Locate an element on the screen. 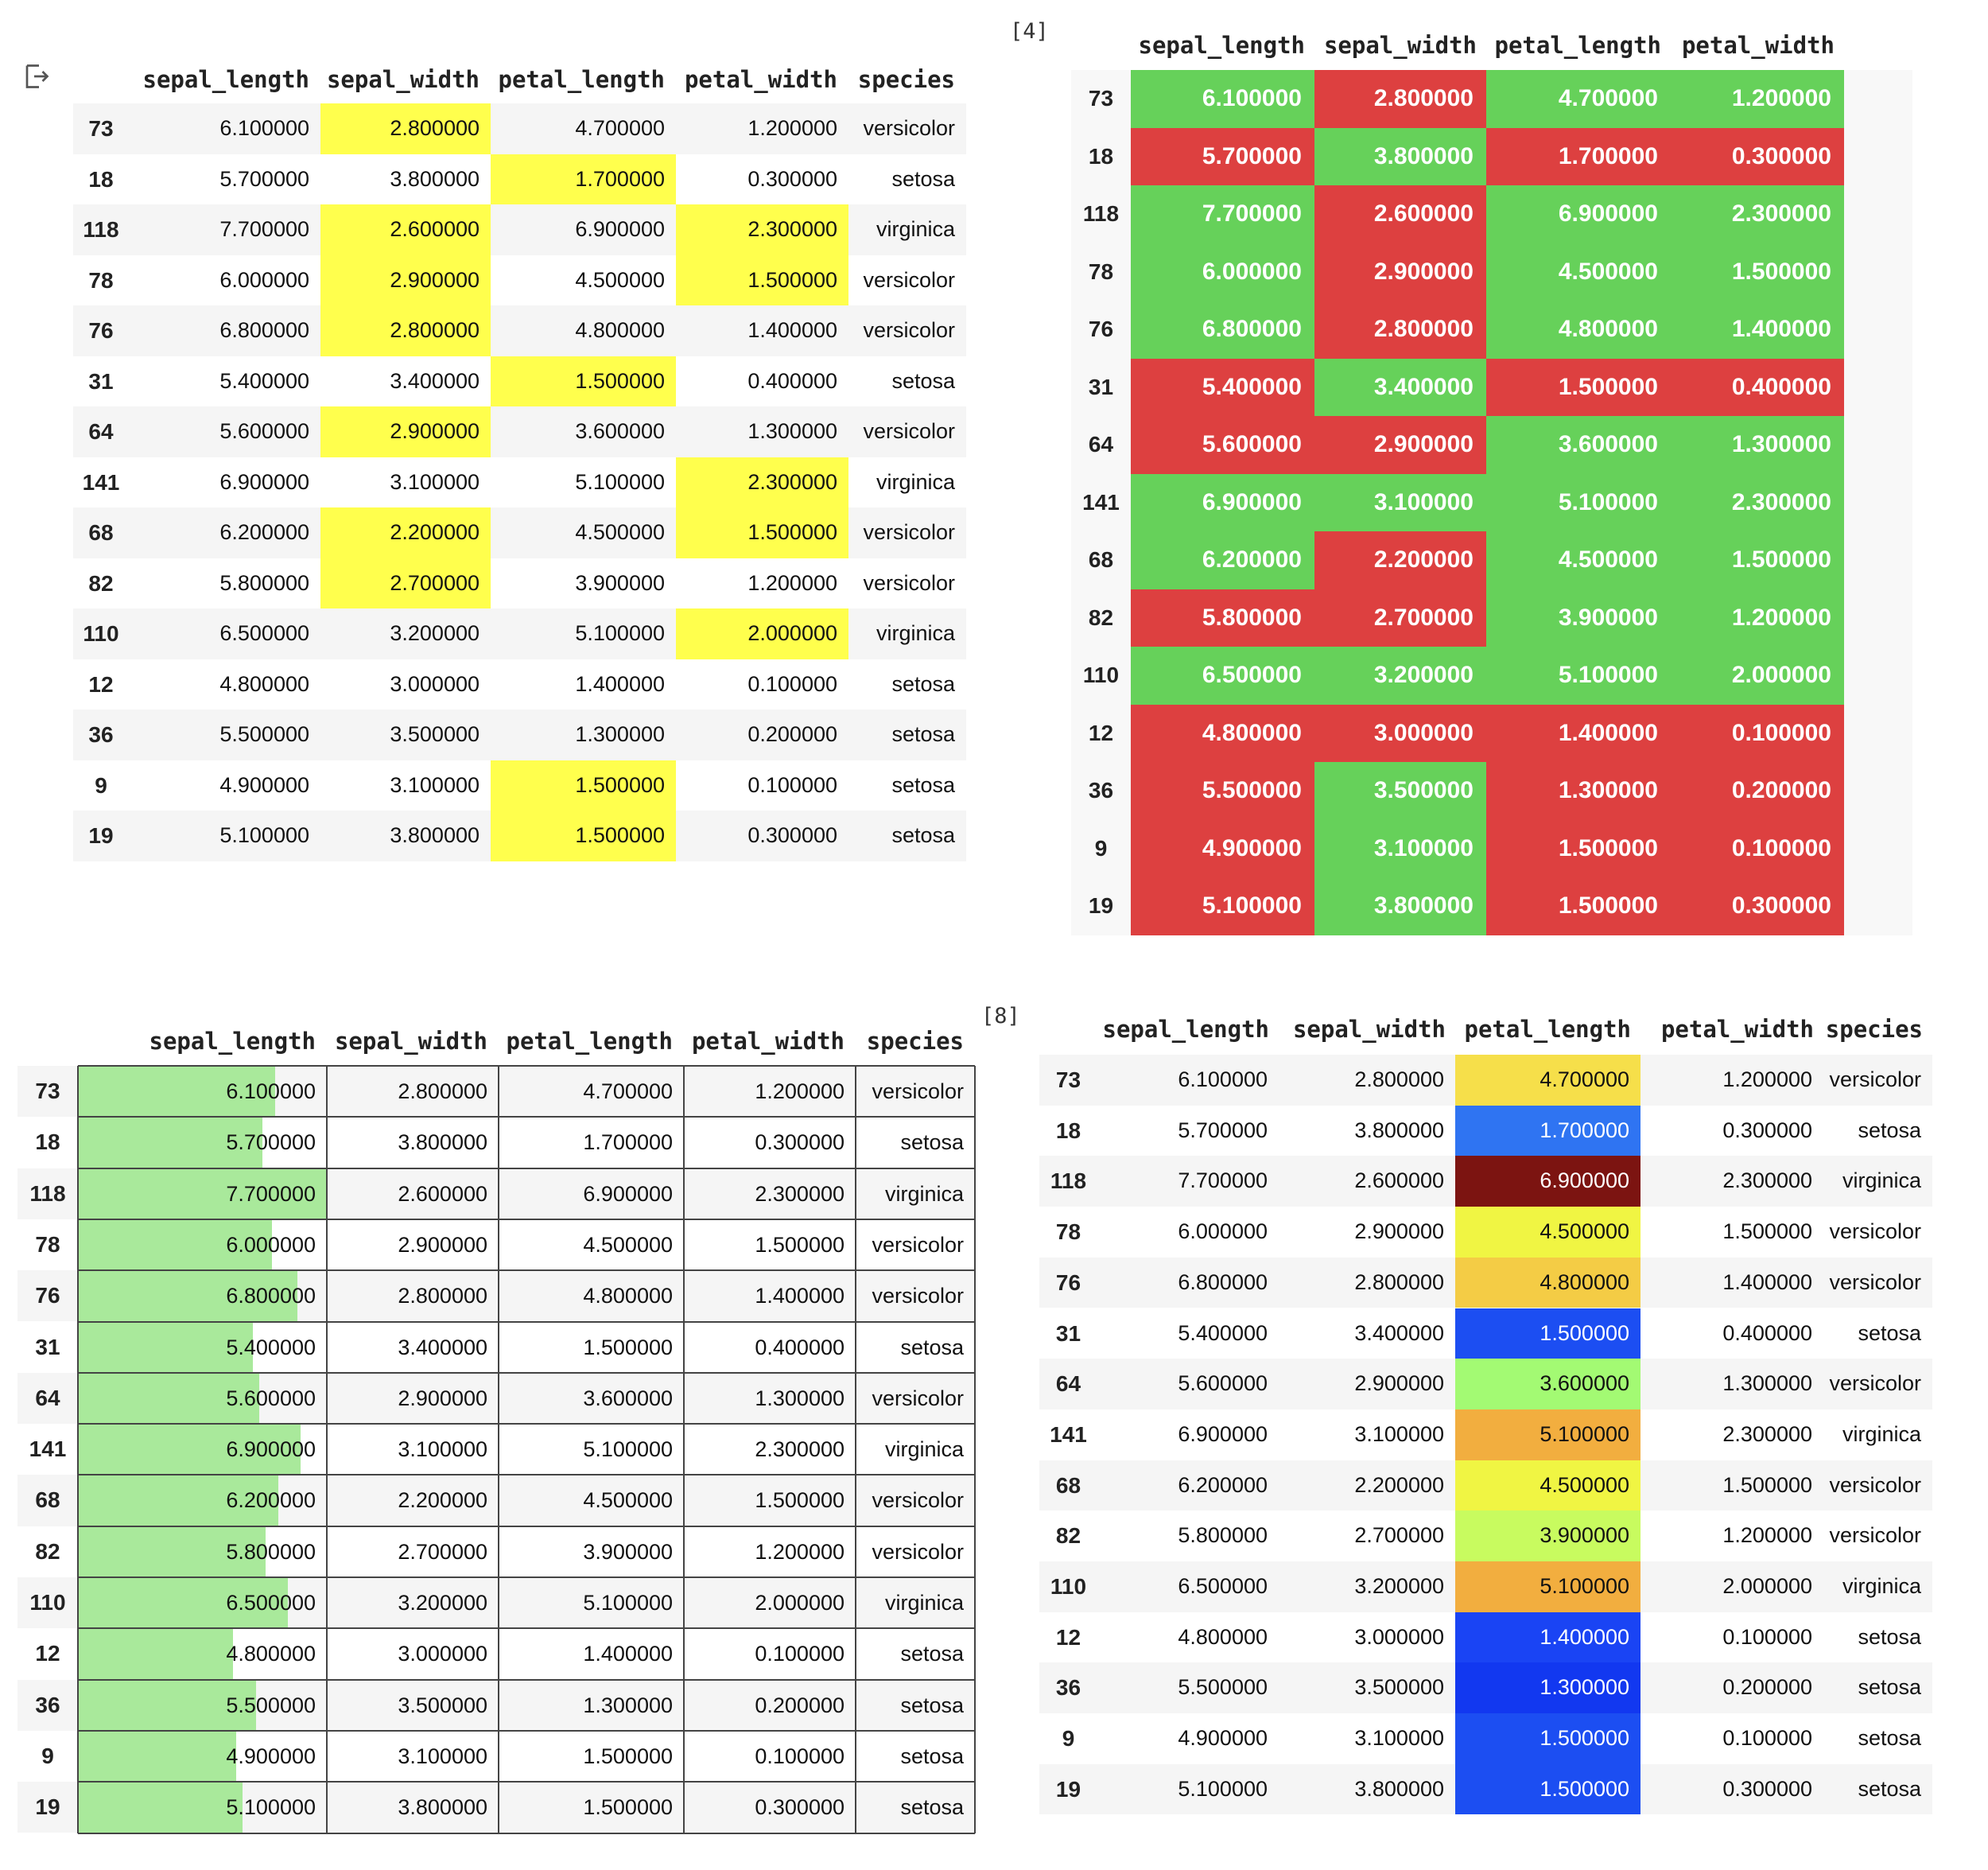  table-cell: 6.200000 is located at coordinates (264, 532).